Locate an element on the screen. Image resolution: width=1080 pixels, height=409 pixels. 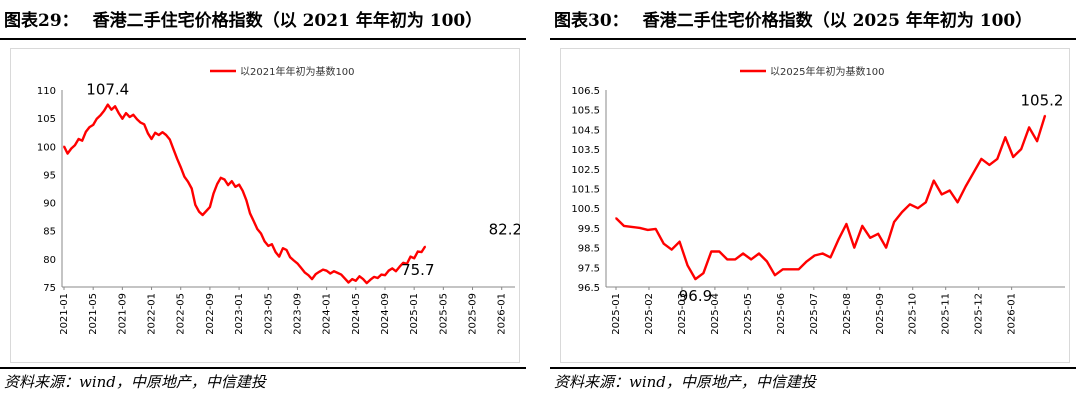
peak-label: 82.2 is located at coordinates (504, 229).